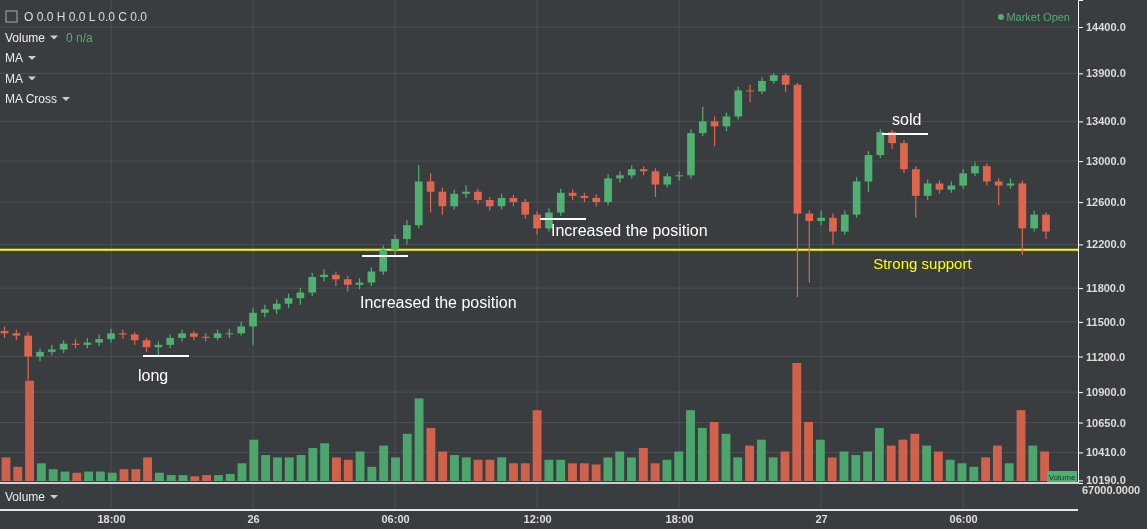 The image size is (1147, 529). What do you see at coordinates (1106, 27) in the screenshot?
I see `y-tick-label: 14400.0` at bounding box center [1106, 27].